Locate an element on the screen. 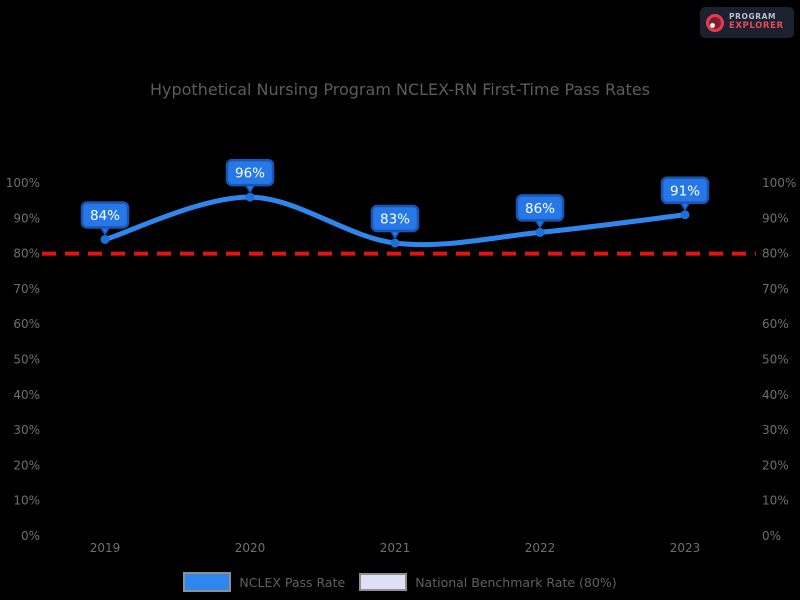 The image size is (800, 600). legend-label-pass-rate: NCLEX Pass Rate is located at coordinates (292, 582).